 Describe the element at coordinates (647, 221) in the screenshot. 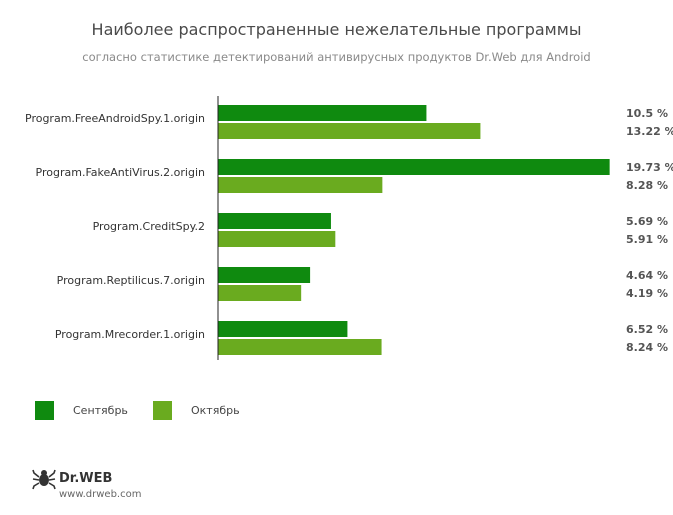

I see `data-label: 5.69 %` at that location.